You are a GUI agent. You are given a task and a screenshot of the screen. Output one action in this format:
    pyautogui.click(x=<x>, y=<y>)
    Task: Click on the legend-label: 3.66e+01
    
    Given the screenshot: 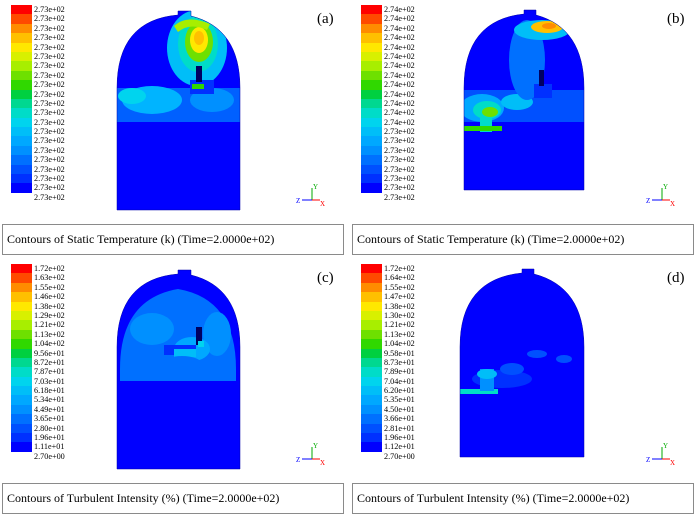 What is the action you would take?
    pyautogui.click(x=399, y=419)
    